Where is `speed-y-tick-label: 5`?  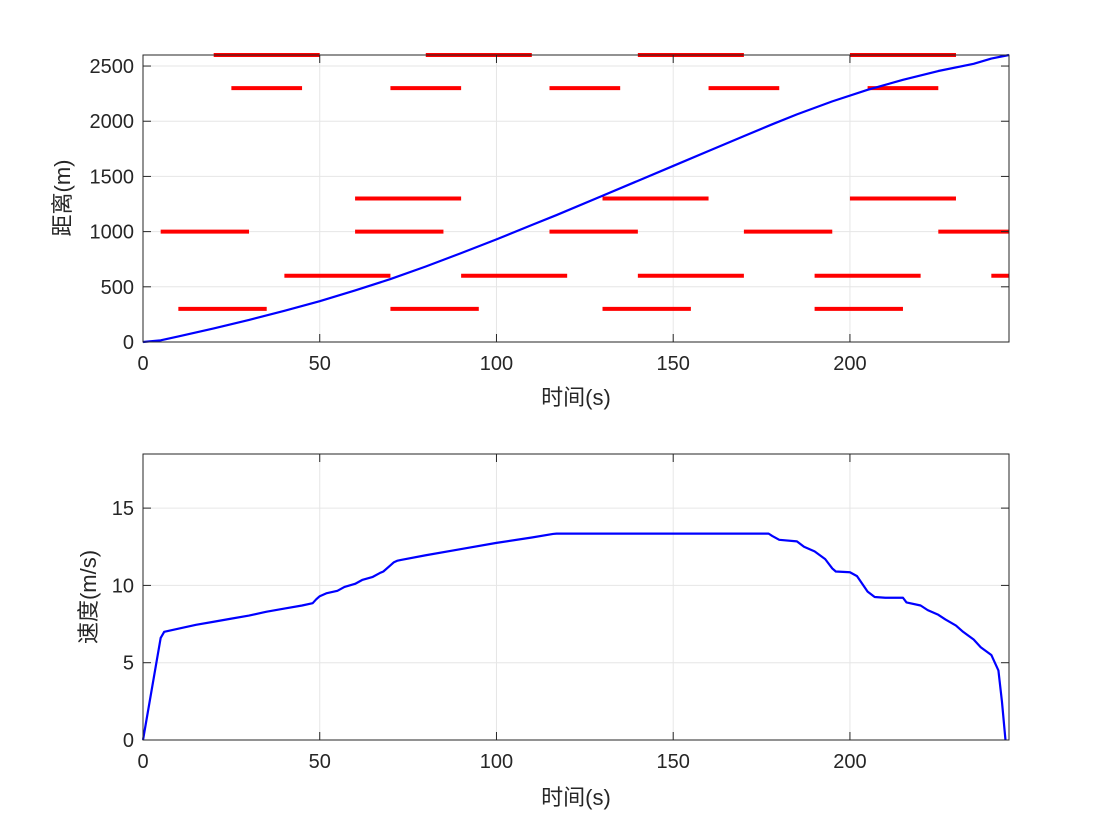 speed-y-tick-label: 5 is located at coordinates (128, 664).